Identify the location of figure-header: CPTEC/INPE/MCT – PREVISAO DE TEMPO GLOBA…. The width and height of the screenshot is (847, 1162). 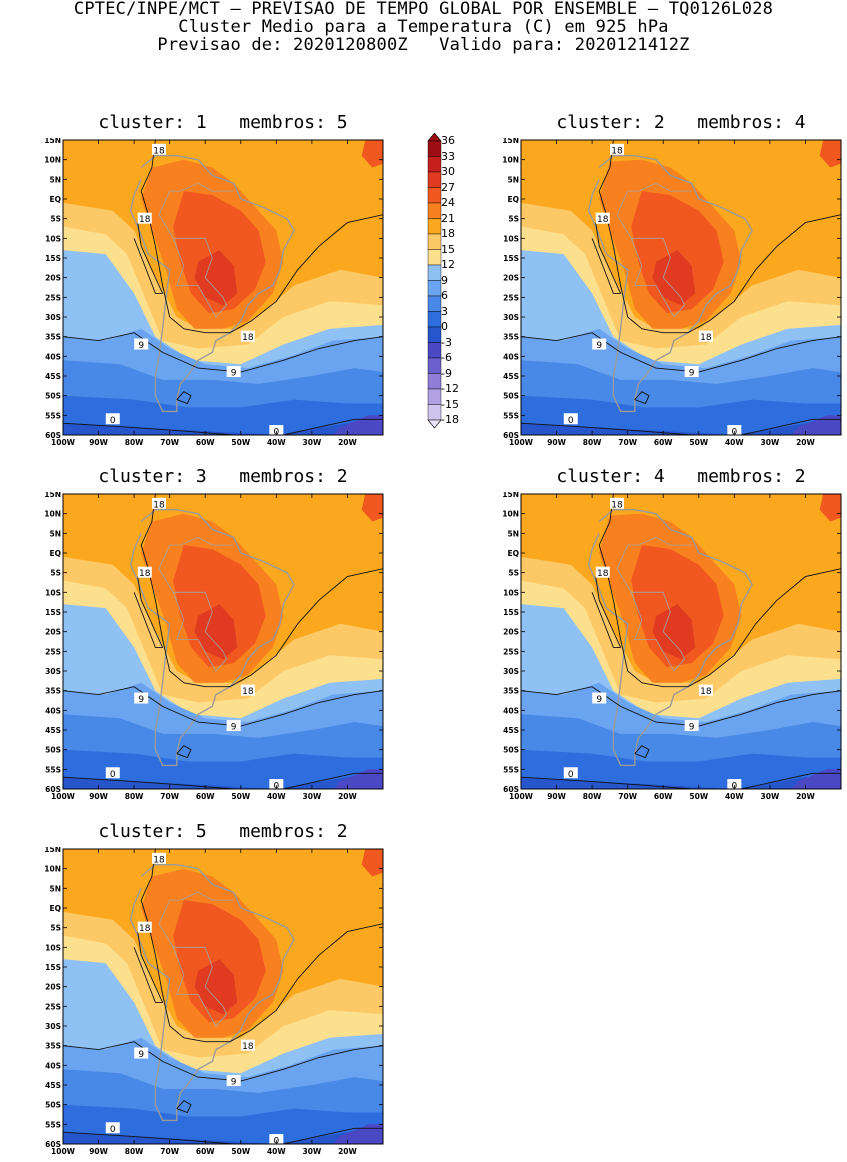
(423, 27).